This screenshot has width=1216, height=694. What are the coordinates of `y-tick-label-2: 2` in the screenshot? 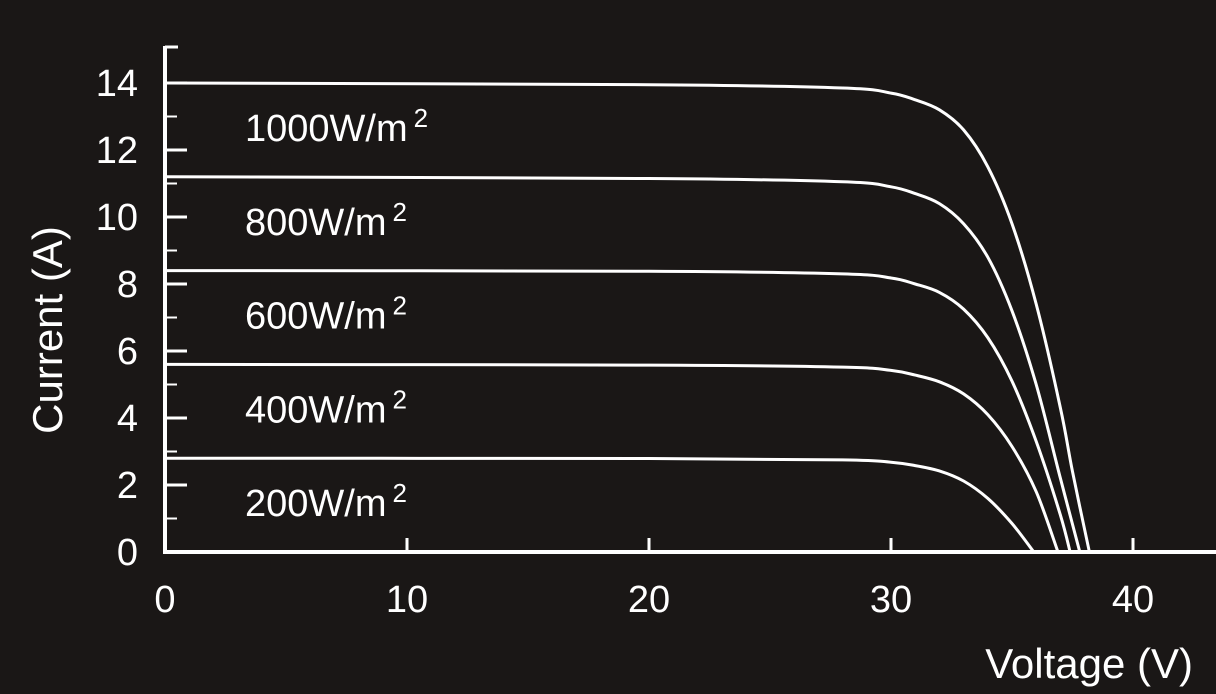 It's located at (127, 486).